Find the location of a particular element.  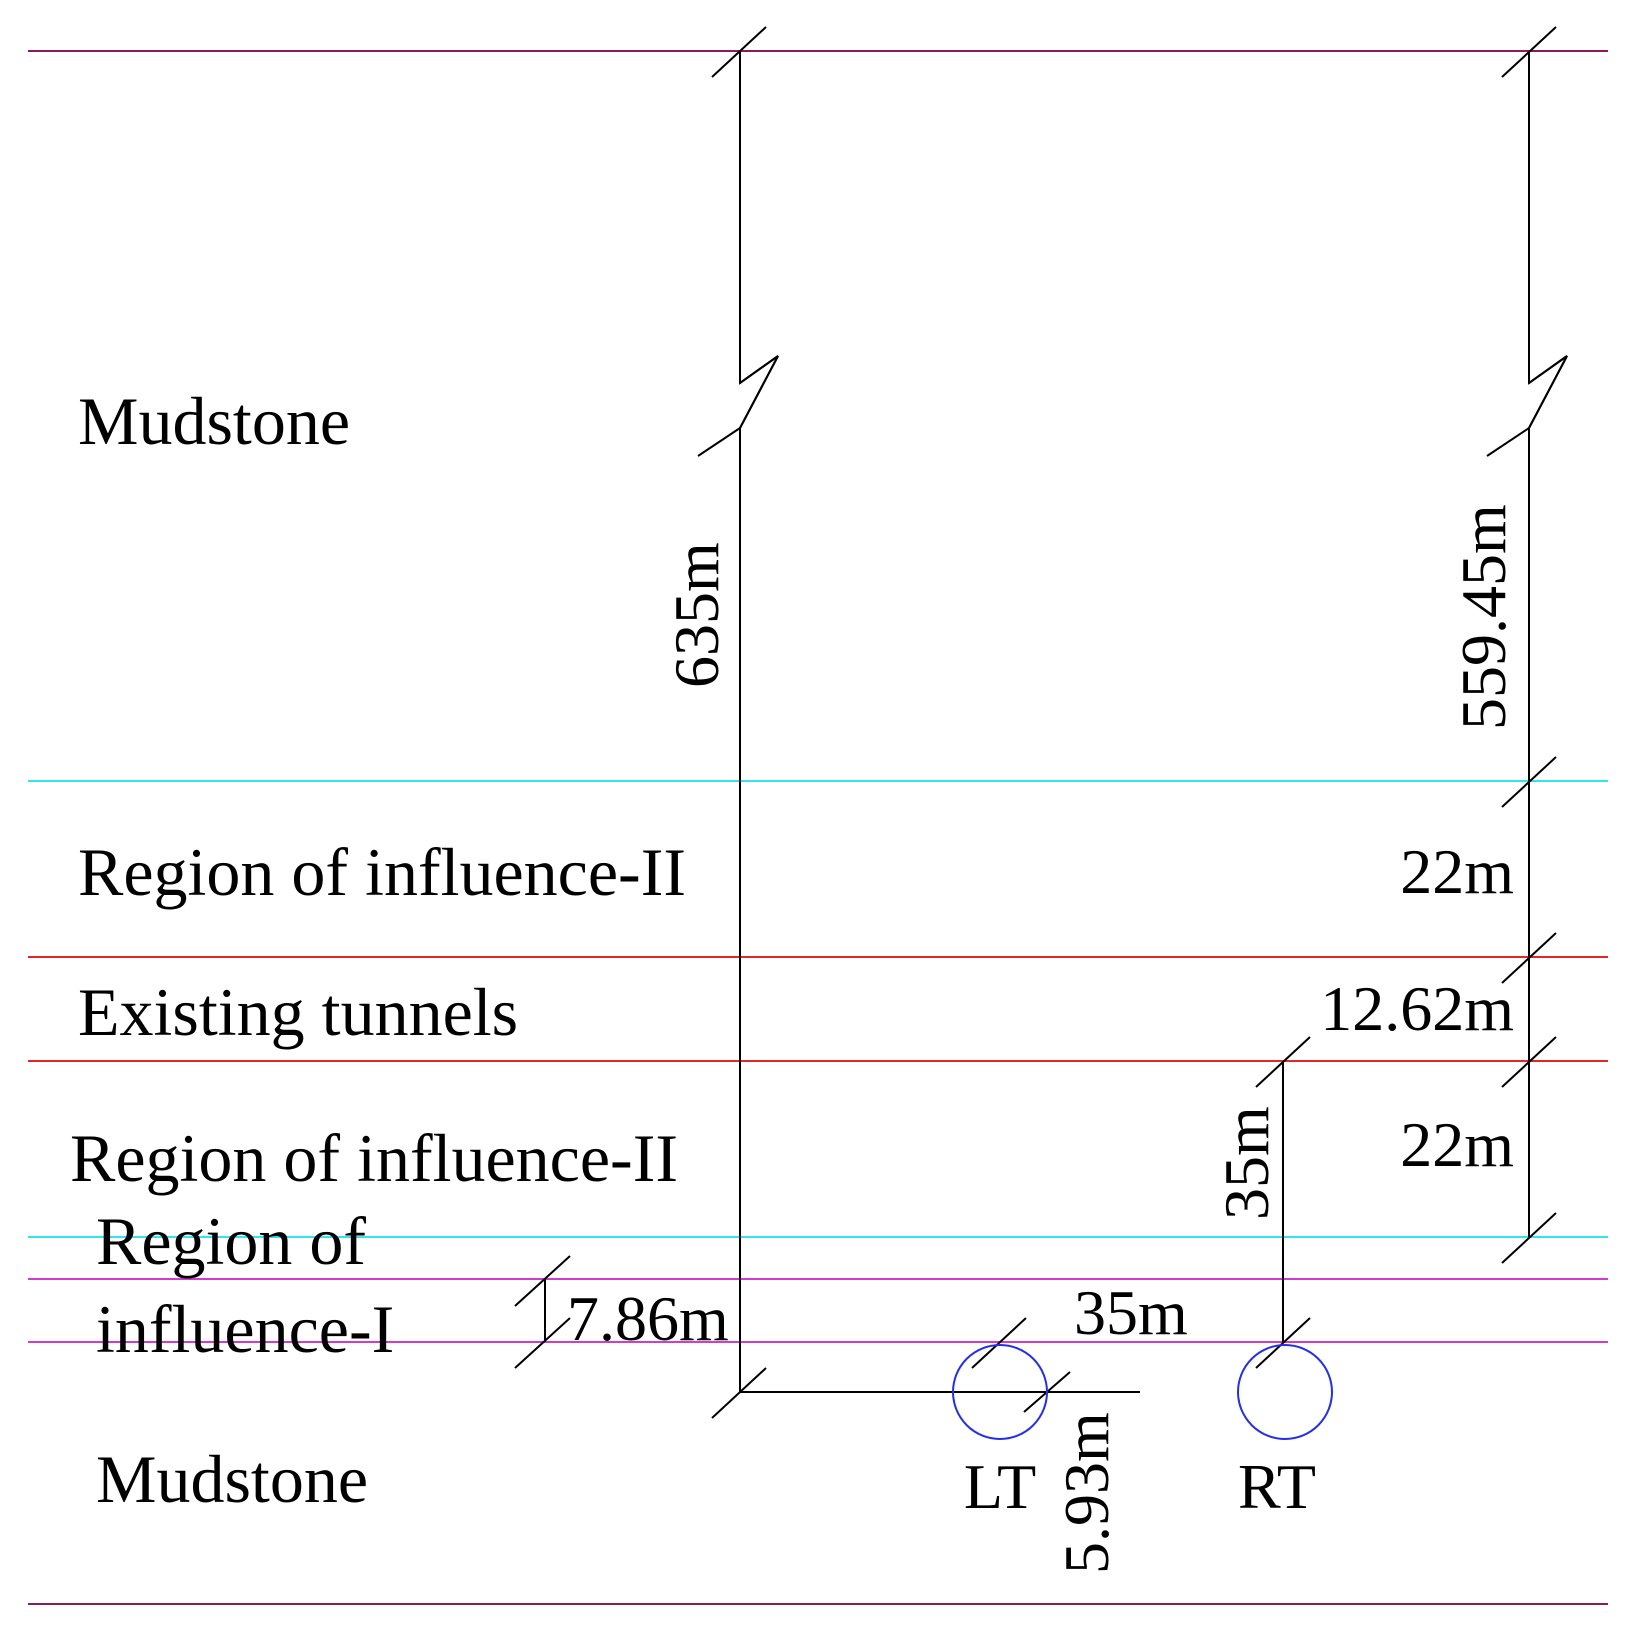

lt-top-tick is located at coordinates (999, 1343).